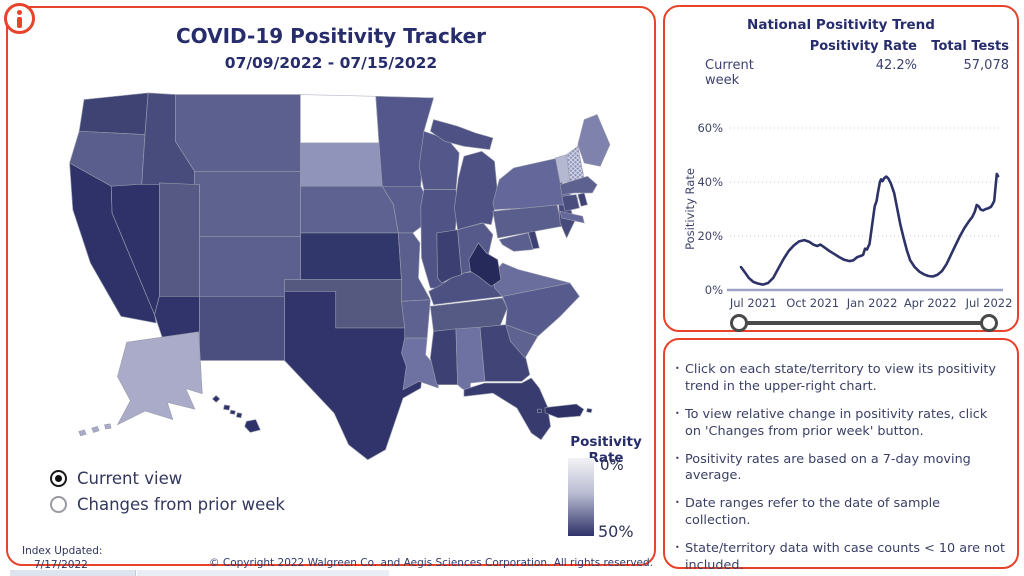 This screenshot has height=576, width=1024. What do you see at coordinates (351, 256) in the screenshot?
I see `state-ks` at bounding box center [351, 256].